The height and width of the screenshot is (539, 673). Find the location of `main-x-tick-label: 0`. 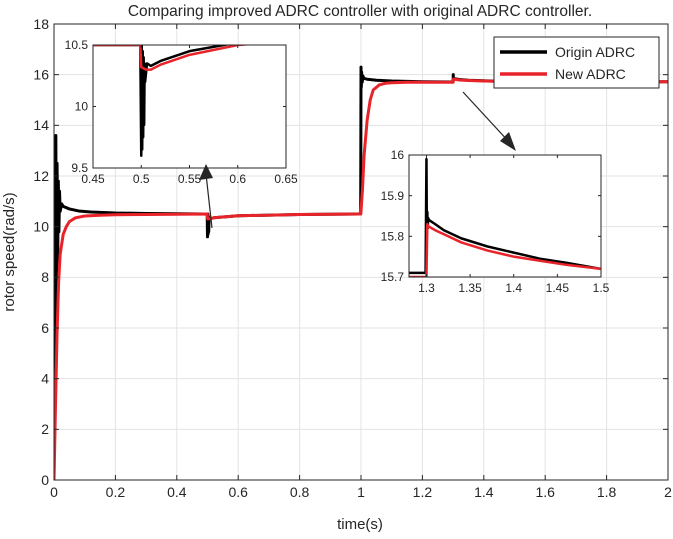

main-x-tick-label: 0 is located at coordinates (54, 492).